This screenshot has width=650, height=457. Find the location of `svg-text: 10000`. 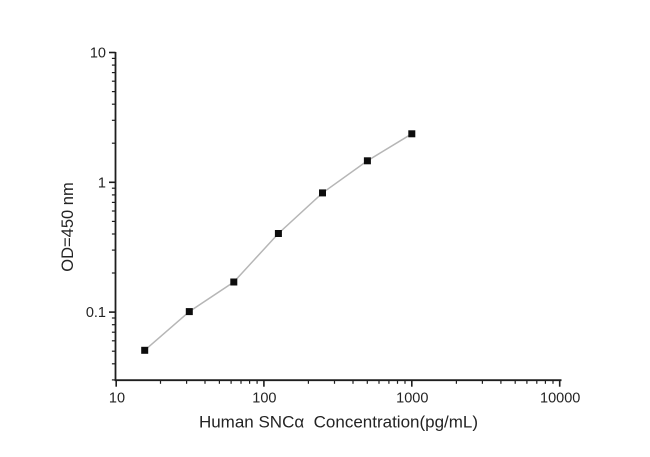

svg-text: 10000 is located at coordinates (560, 399).